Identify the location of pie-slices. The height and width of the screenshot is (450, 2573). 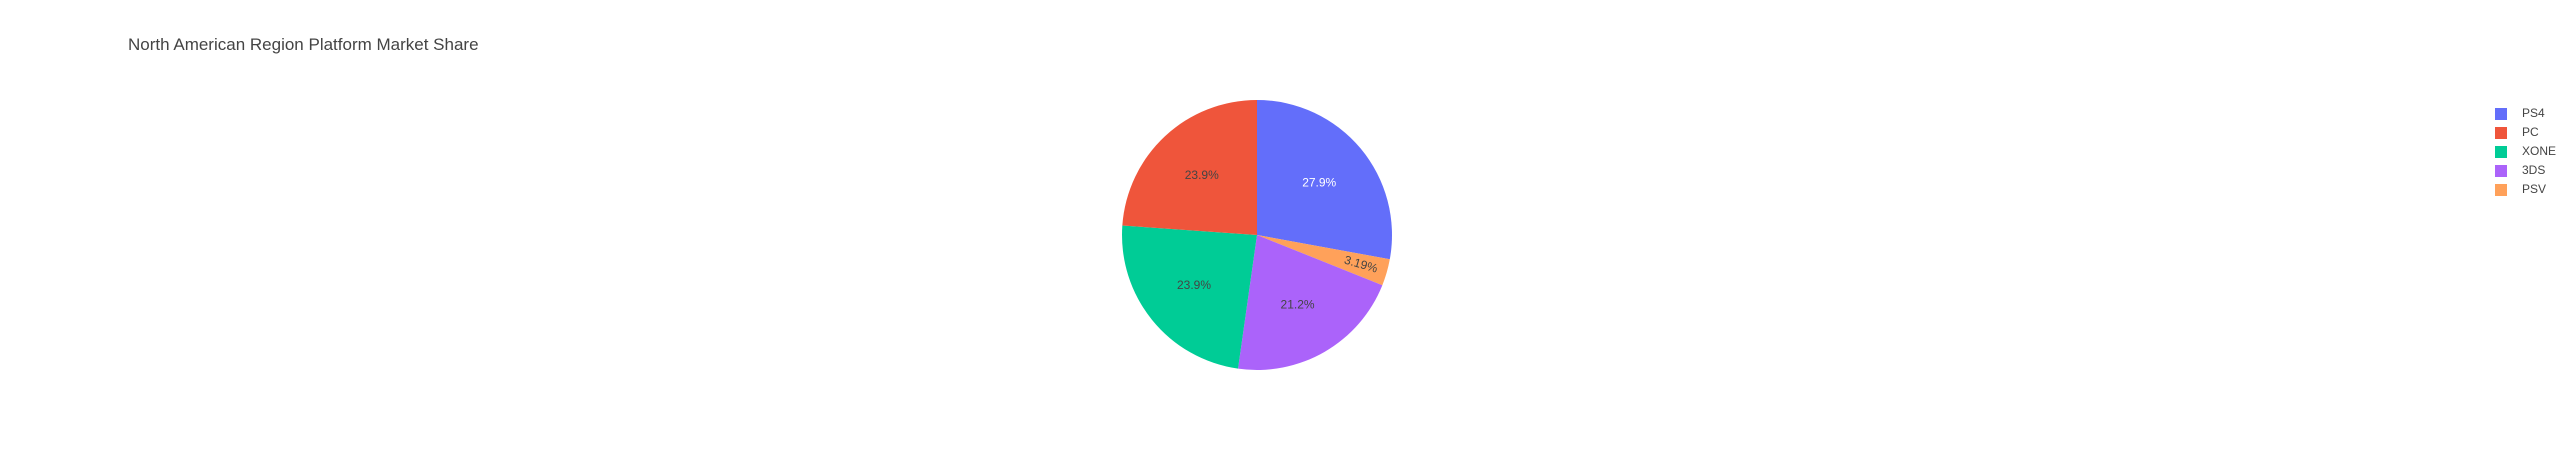
(1257, 235).